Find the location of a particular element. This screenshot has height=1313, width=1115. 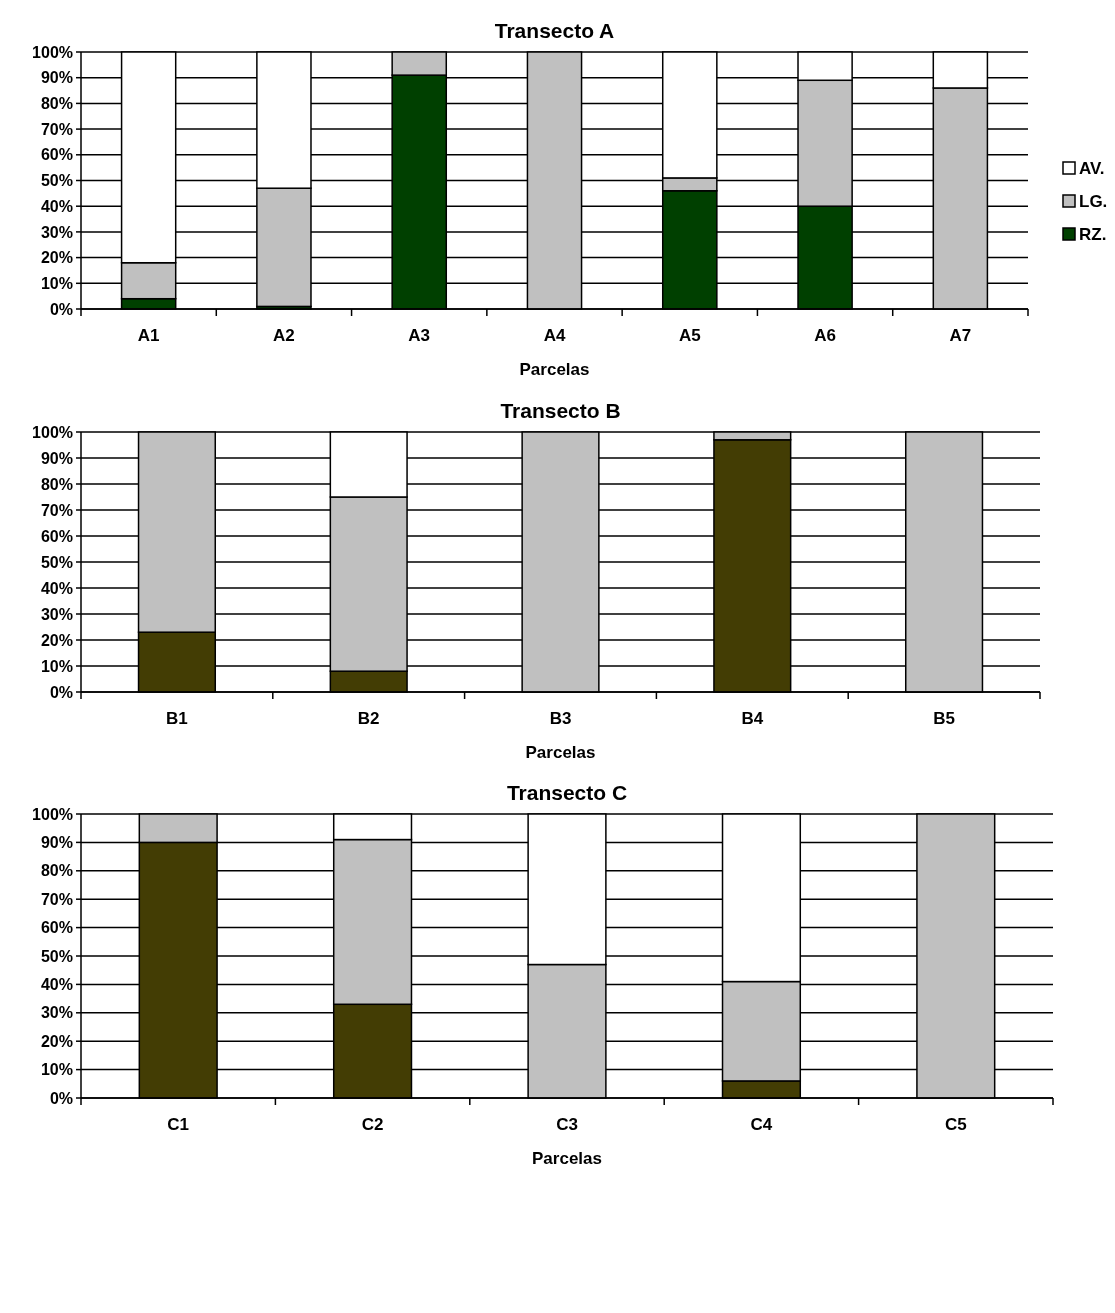

x-tick-label: C4 is located at coordinates (761, 1124).